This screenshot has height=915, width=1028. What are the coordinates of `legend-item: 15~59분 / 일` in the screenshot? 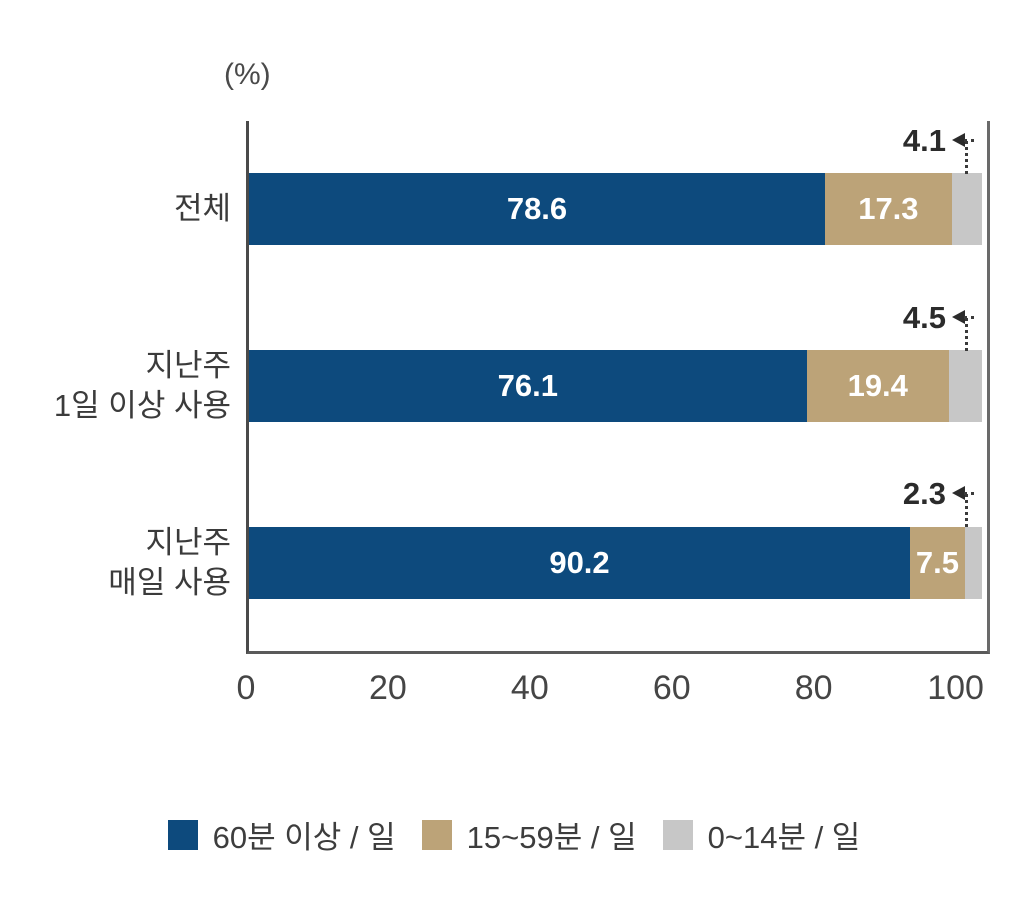 It's located at (529, 834).